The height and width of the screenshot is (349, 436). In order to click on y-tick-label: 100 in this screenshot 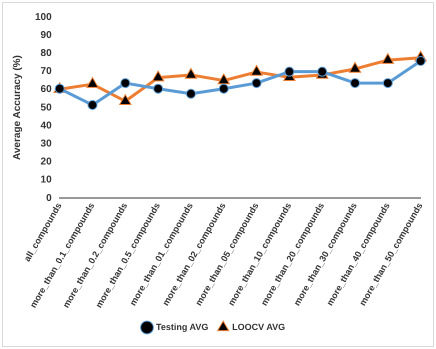, I will do `click(43, 17)`.